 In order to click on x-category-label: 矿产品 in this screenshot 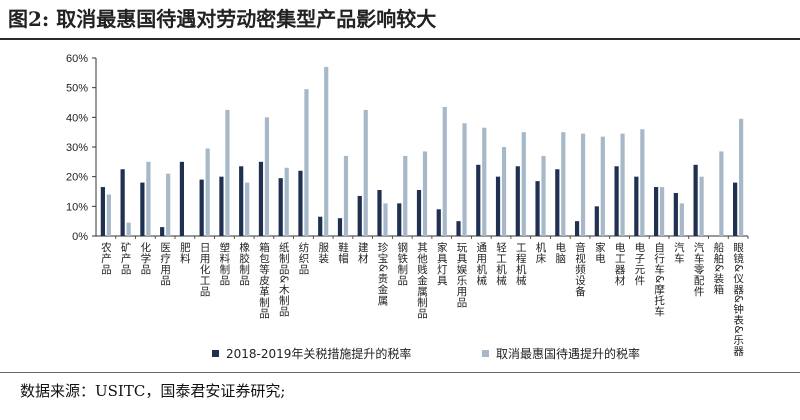, I will do `click(126, 258)`.